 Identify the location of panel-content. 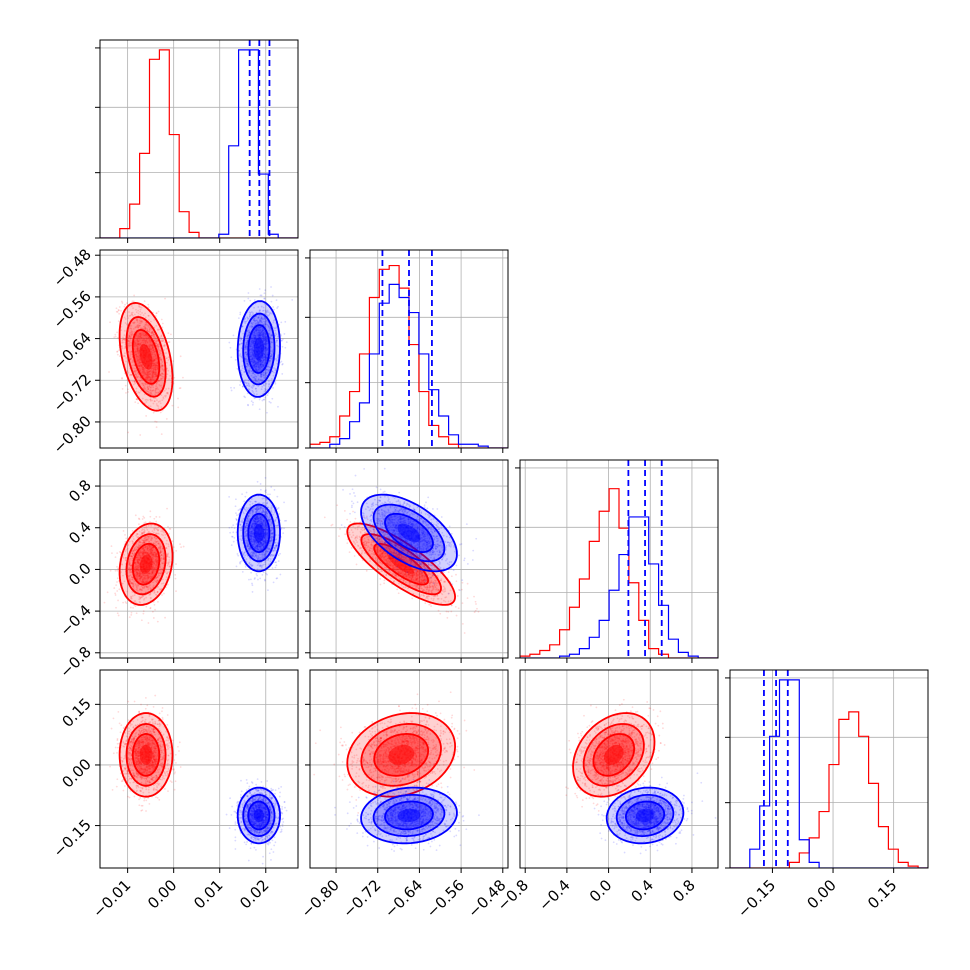
(199, 349).